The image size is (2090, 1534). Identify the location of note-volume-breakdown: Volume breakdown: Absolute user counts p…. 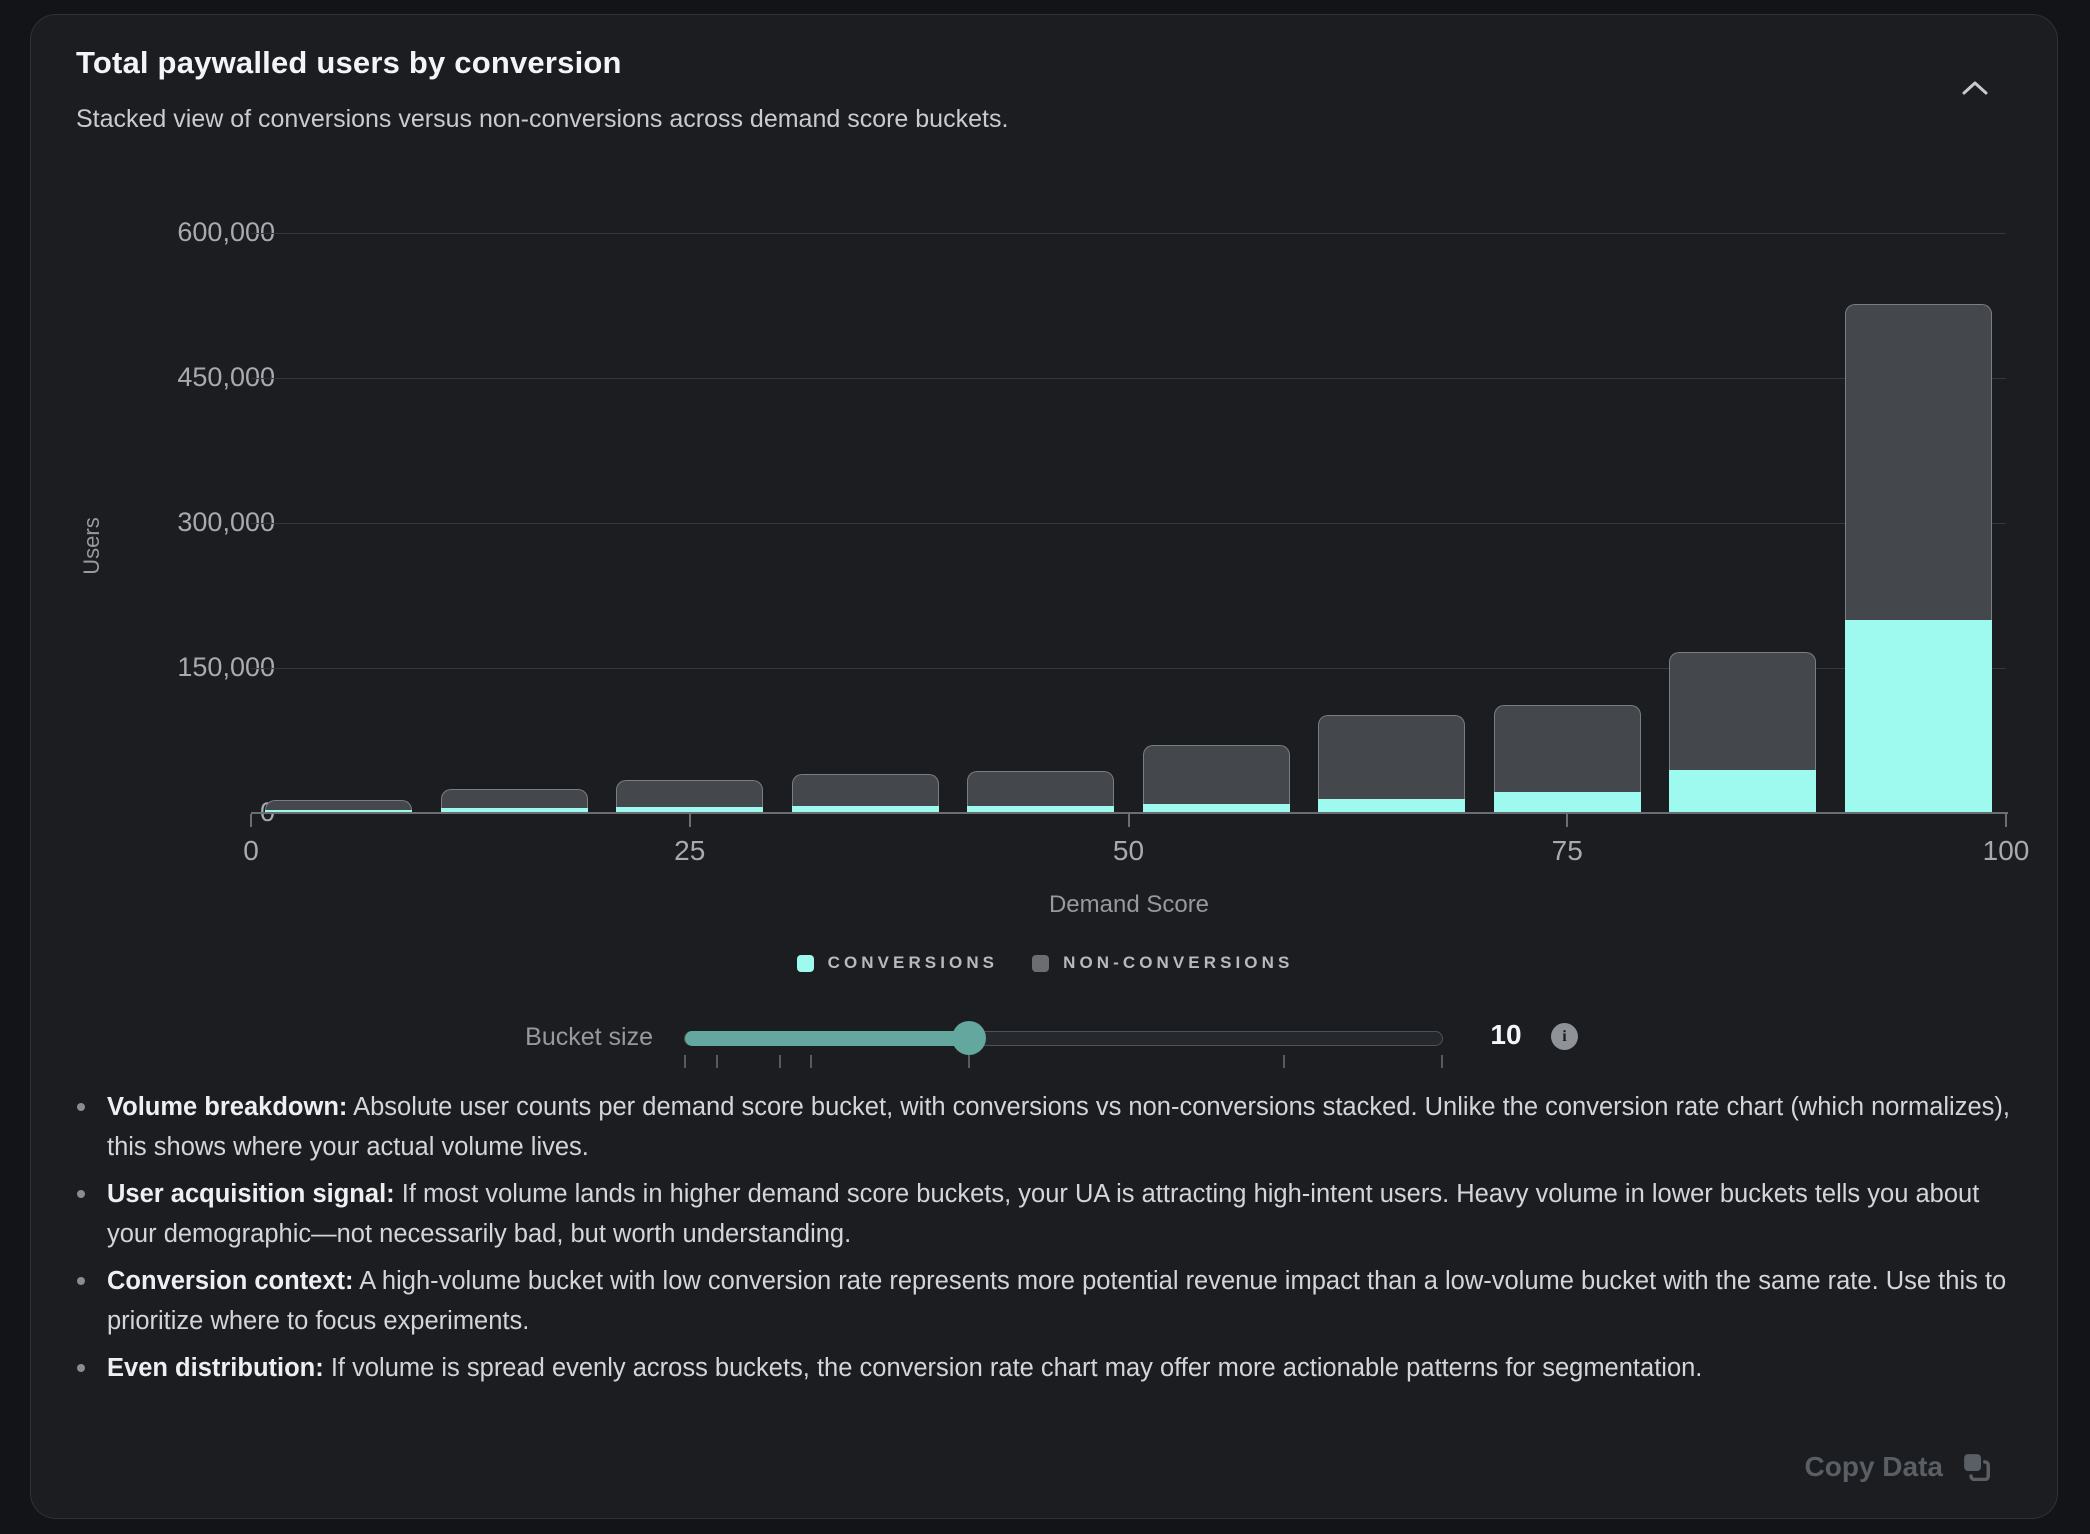
(1043, 1127).